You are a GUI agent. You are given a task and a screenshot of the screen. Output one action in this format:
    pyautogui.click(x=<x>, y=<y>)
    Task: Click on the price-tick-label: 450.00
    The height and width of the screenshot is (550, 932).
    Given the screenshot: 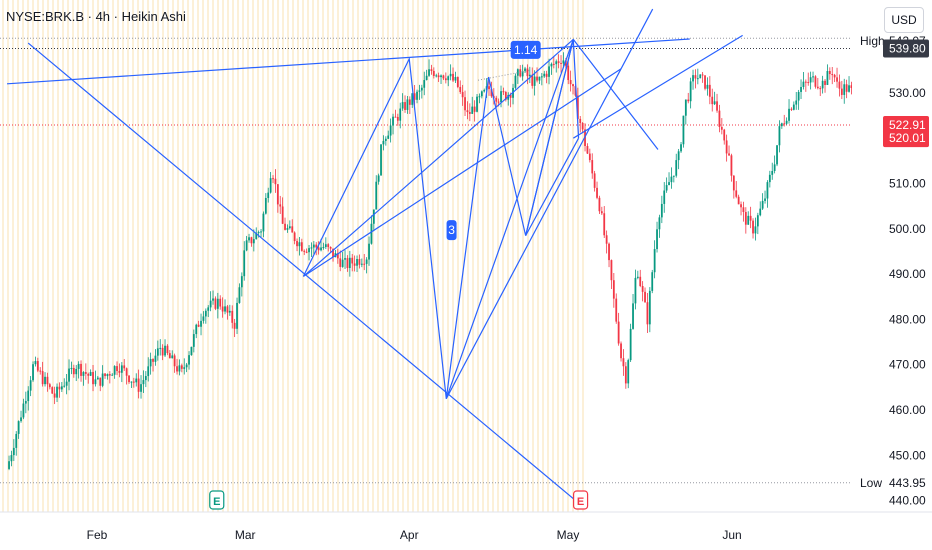 What is the action you would take?
    pyautogui.click(x=907, y=455)
    